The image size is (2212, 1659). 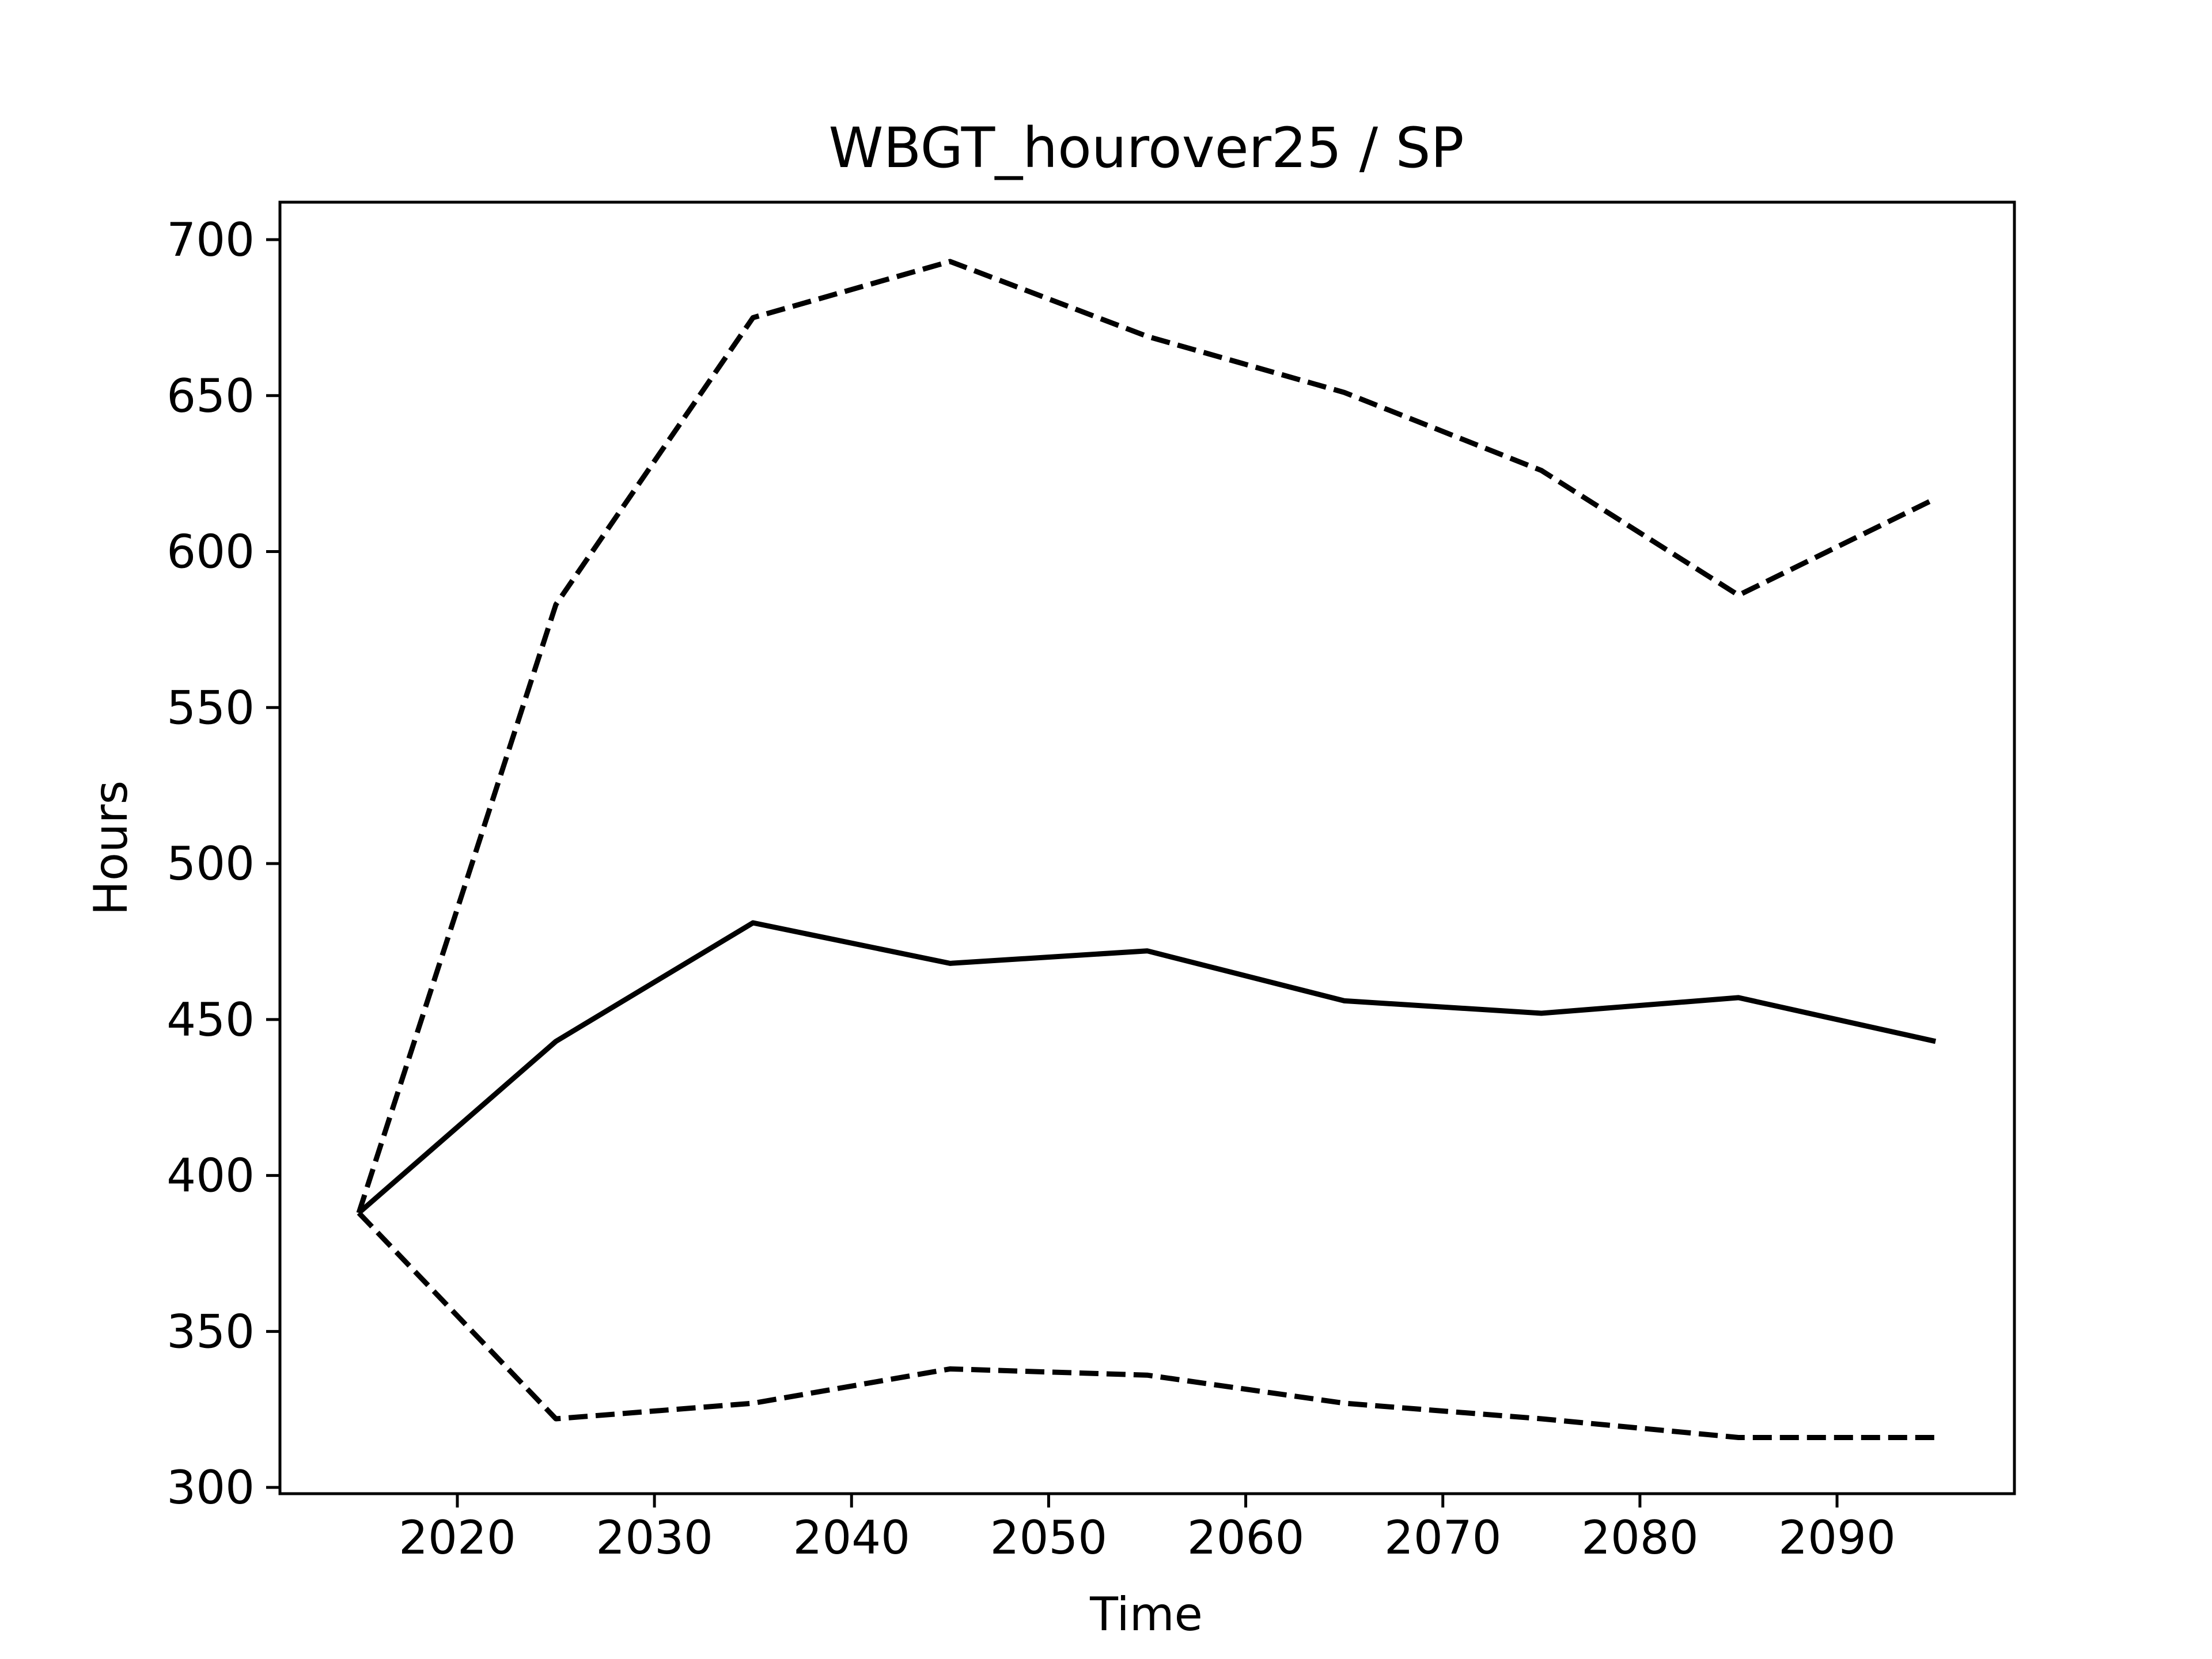 I want to click on y-tick-label: 500, so click(x=210, y=864).